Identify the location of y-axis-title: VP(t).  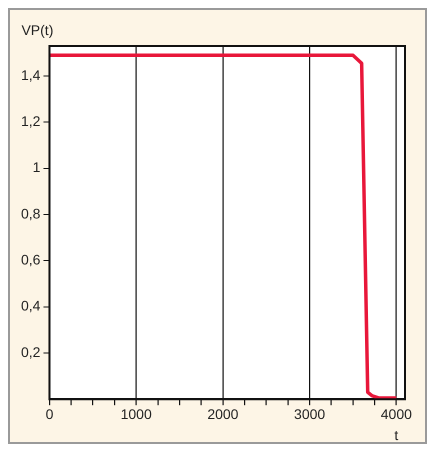
(37, 30).